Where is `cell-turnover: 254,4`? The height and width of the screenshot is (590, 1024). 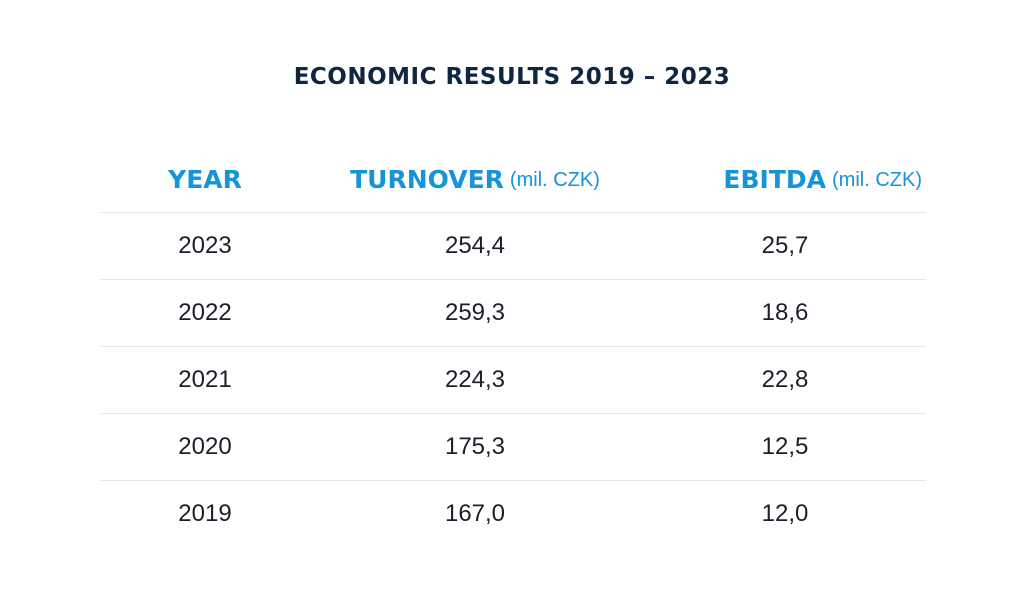 cell-turnover: 254,4 is located at coordinates (475, 245).